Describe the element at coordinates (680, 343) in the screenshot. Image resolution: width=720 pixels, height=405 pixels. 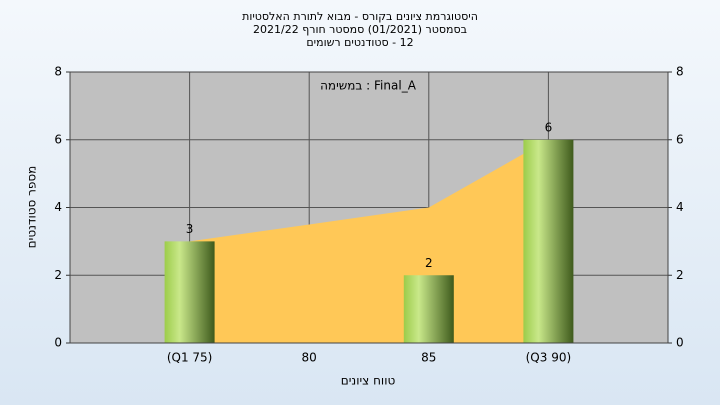
I see `y2-tick-label: 0` at that location.